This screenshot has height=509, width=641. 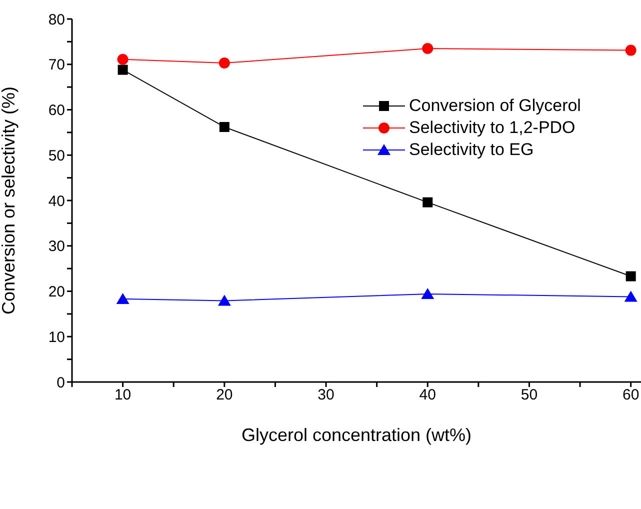 I want to click on y-tick-label: 30, so click(x=56, y=247).